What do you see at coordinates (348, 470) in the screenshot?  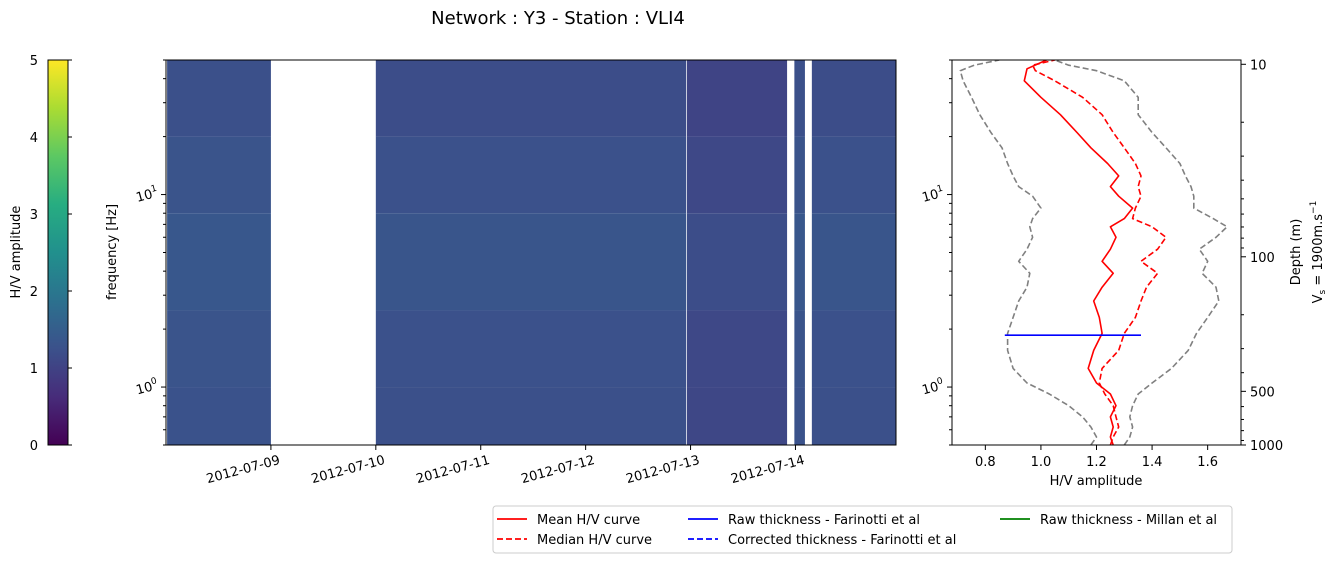 I see `spectrogram-x-tick-label: 2012-07-10` at bounding box center [348, 470].